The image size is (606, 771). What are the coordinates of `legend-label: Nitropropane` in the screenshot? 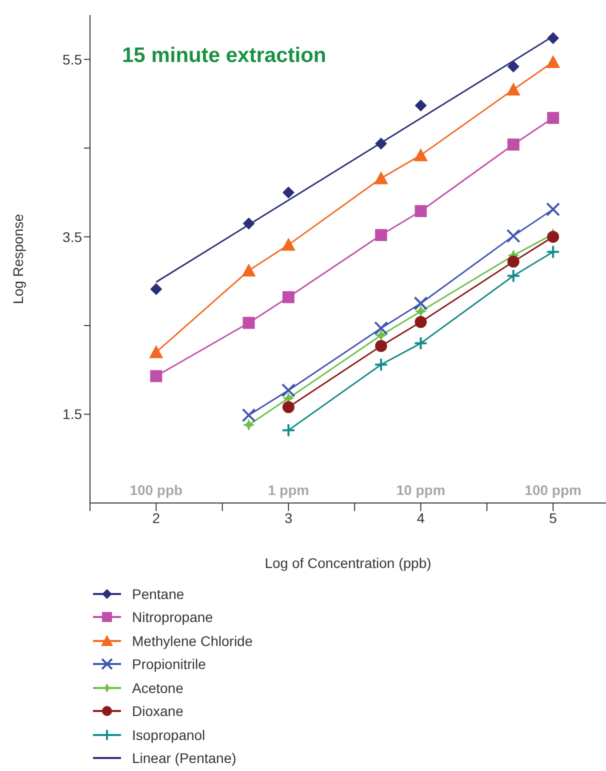 It's located at (172, 617).